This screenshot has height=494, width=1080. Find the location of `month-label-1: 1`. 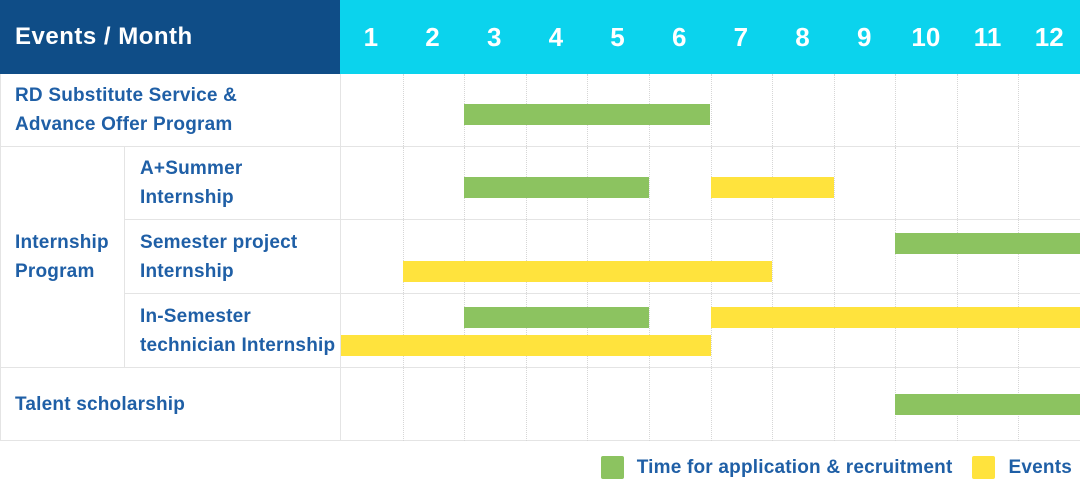

month-label-1: 1 is located at coordinates (371, 36).